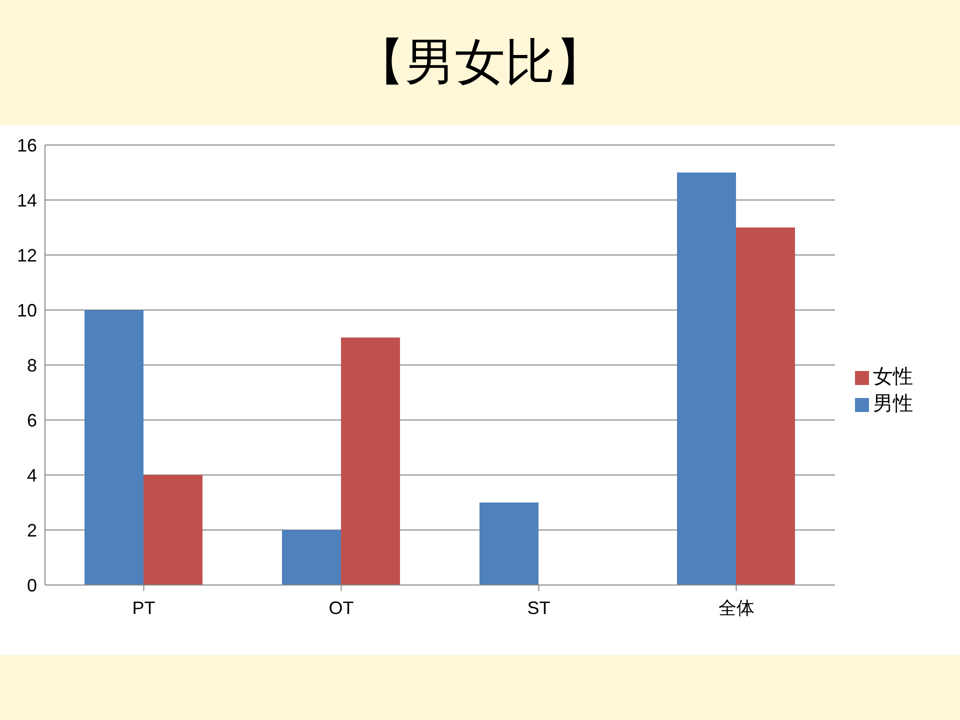 This screenshot has width=960, height=720. I want to click on y-tick-label: 0, so click(31, 585).